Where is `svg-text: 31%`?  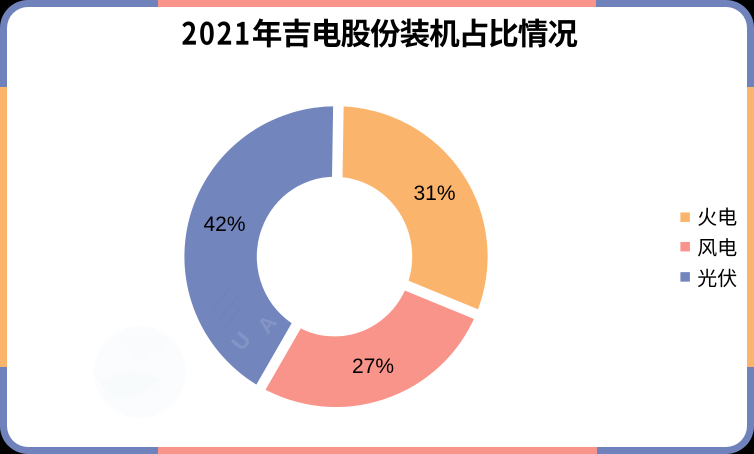 svg-text: 31% is located at coordinates (434, 193).